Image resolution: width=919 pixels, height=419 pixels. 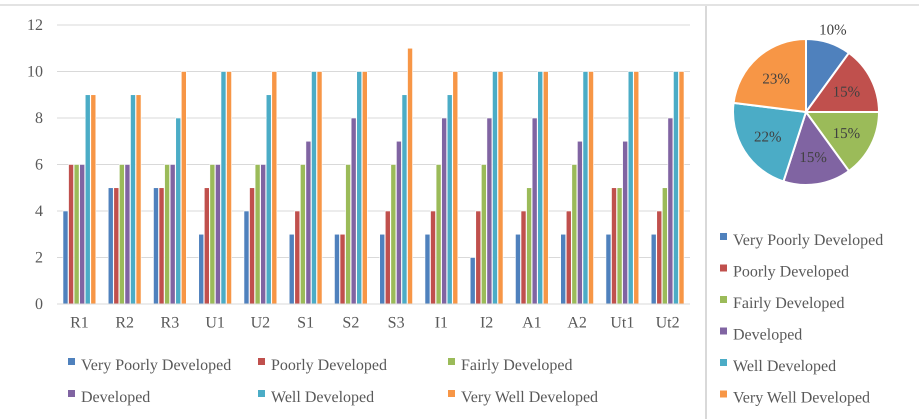 I want to click on y-tick-label: 10, so click(x=35, y=72).